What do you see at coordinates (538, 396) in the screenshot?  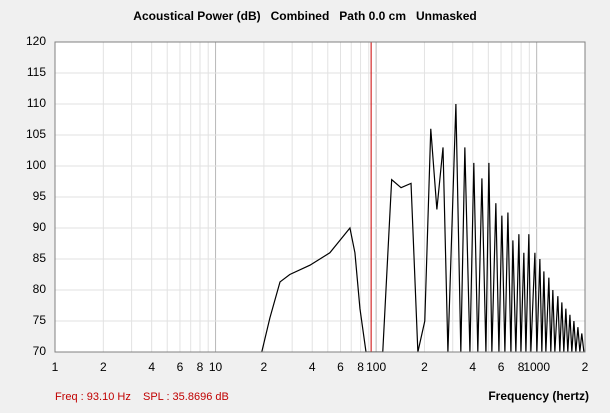 I see `x-axis-label: Frequency (hertz)` at bounding box center [538, 396].